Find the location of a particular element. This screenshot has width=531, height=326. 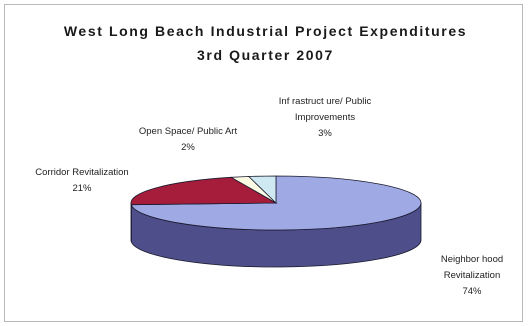

slice-value: 2% is located at coordinates (188, 147).